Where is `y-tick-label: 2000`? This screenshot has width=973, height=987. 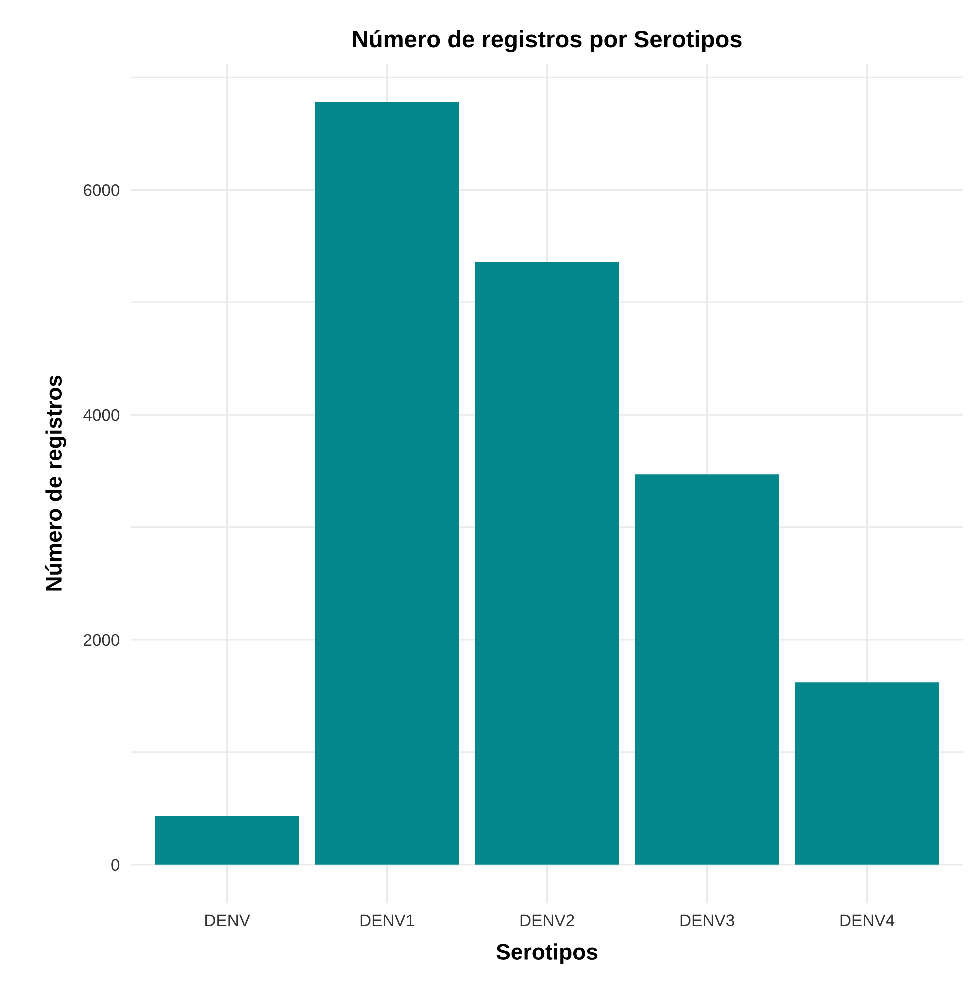
y-tick-label: 2000 is located at coordinates (102, 640).